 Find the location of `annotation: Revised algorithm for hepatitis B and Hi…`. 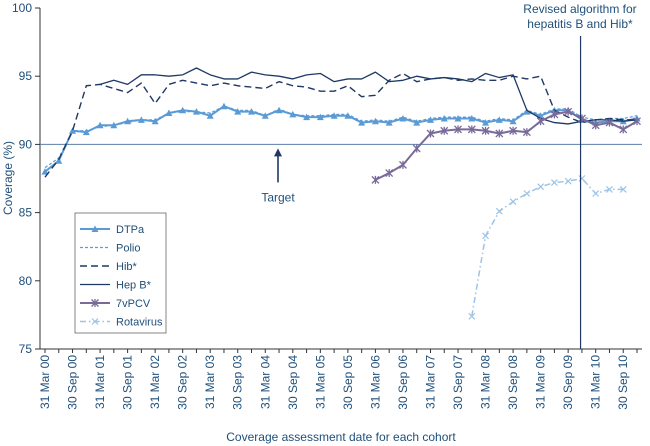

annotation: Revised algorithm for hepatitis B and Hi… is located at coordinates (580, 175).